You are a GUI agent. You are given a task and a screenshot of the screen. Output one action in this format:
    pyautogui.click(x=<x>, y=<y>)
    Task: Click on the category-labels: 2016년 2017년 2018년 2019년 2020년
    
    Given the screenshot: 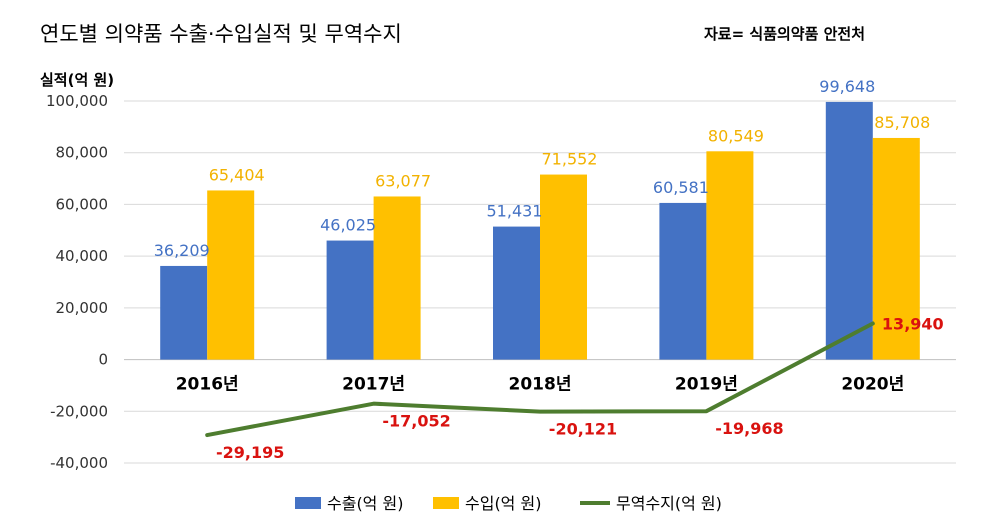 What is the action you would take?
    pyautogui.click(x=540, y=385)
    